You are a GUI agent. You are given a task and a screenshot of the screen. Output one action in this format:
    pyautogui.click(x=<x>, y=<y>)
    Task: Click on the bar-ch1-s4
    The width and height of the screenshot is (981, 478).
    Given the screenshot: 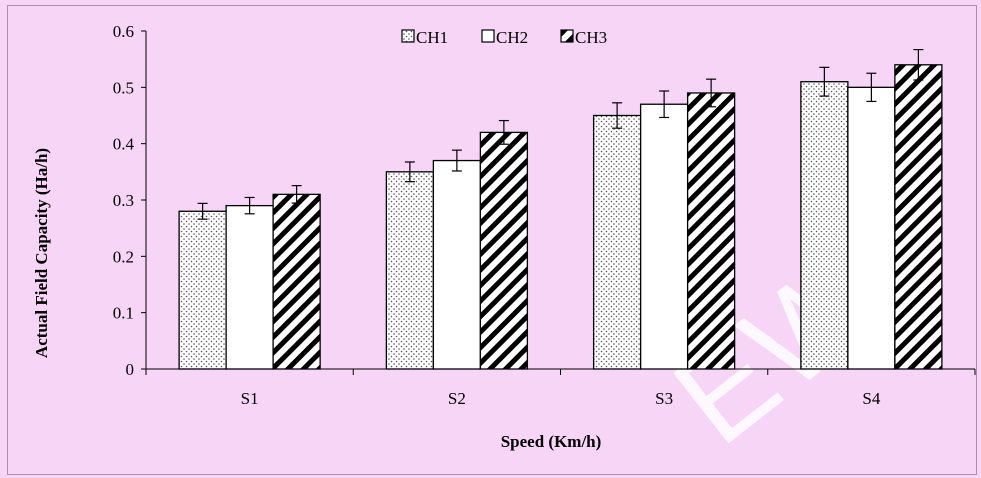 What is the action you would take?
    pyautogui.click(x=824, y=225)
    